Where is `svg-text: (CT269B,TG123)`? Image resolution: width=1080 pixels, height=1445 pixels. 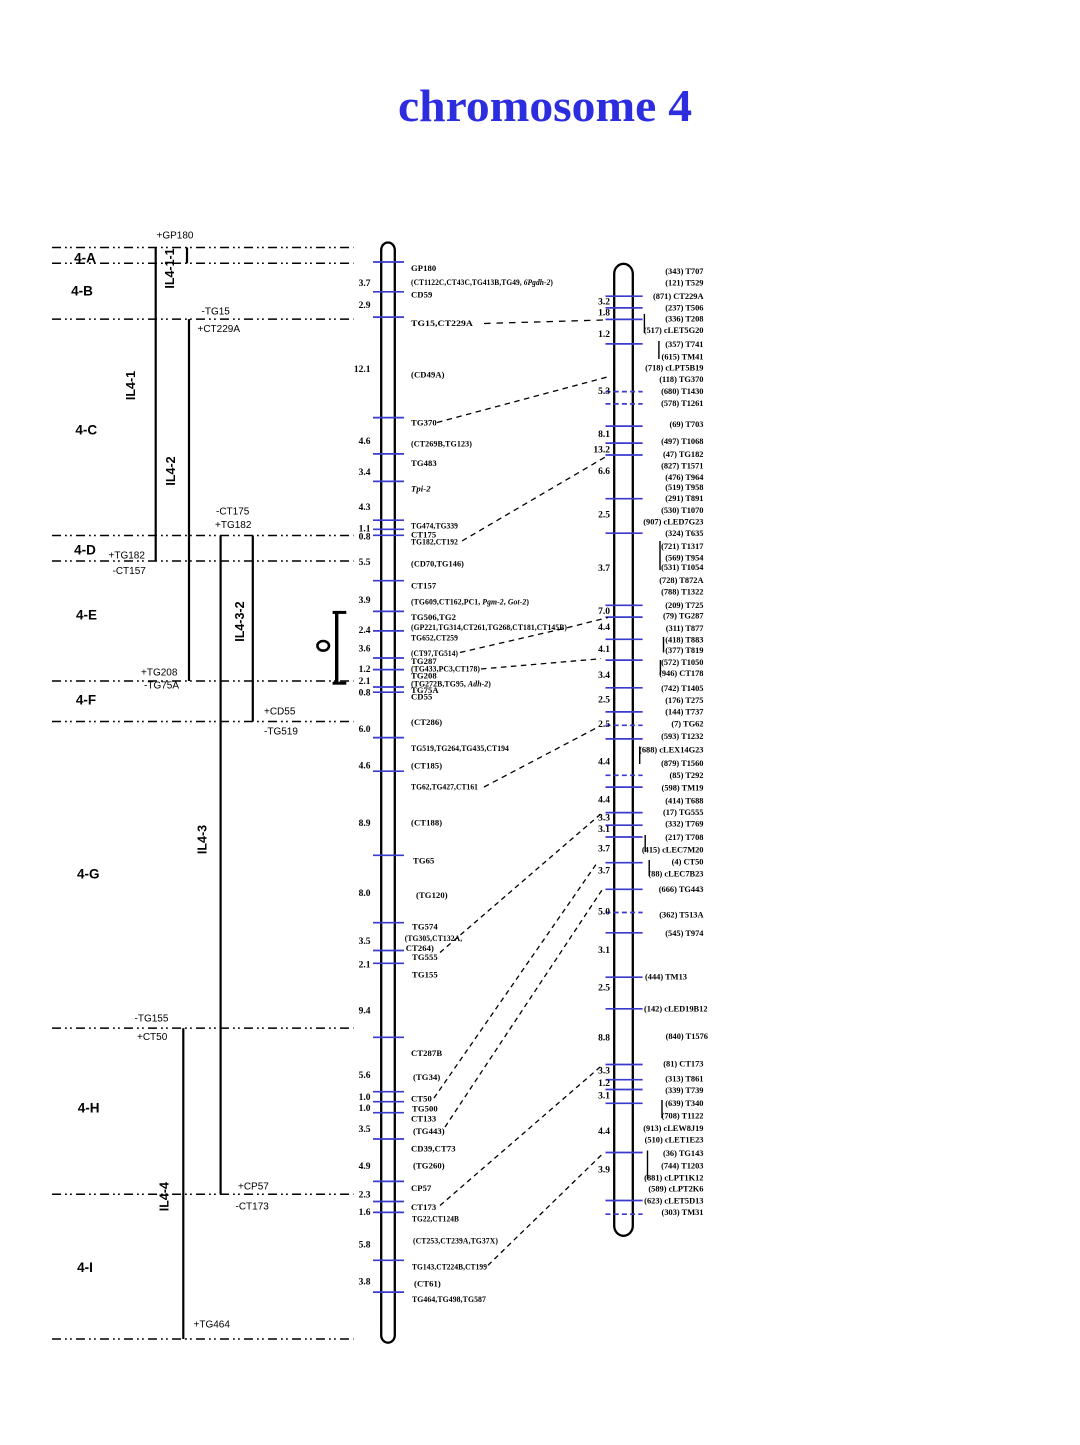
svg-text: (CT269B,TG123) is located at coordinates (441, 443).